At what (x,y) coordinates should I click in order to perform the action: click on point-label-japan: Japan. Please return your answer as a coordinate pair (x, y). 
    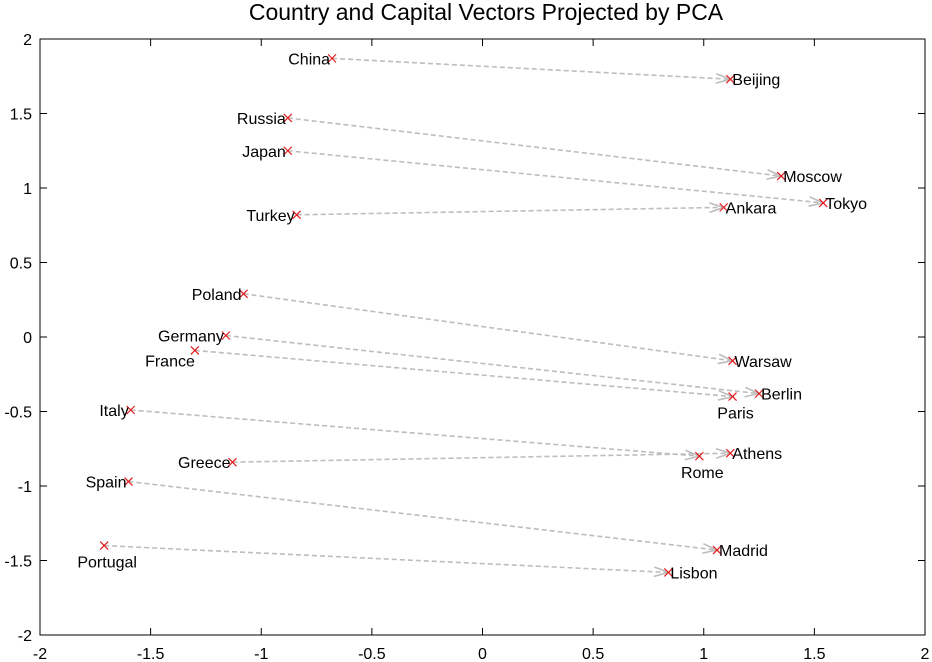
    Looking at the image, I should click on (264, 152).